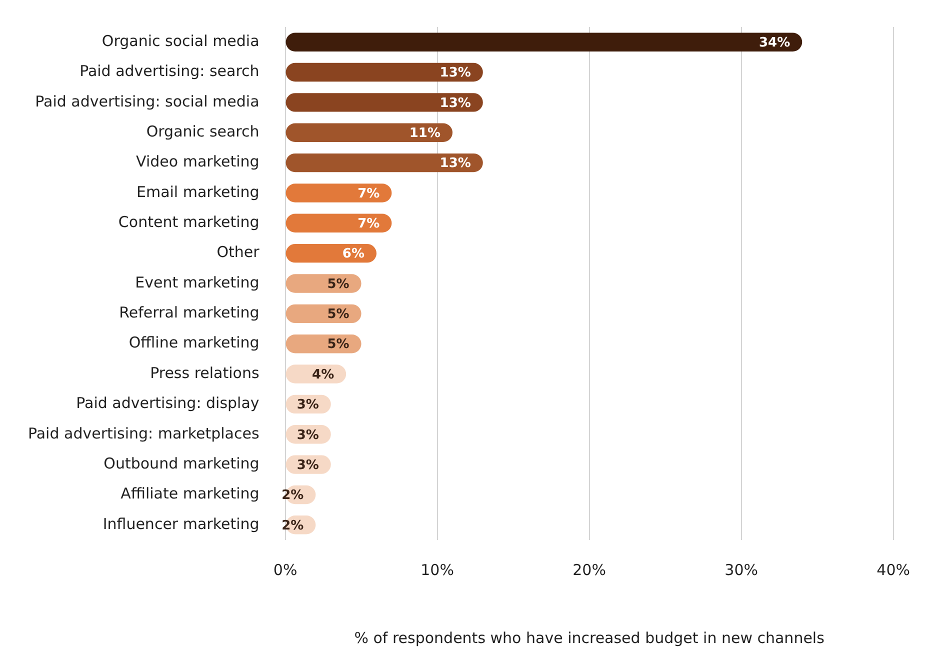  Describe the element at coordinates (144, 433) in the screenshot. I see `y-tick-label: Paid advertising: marketplaces` at that location.